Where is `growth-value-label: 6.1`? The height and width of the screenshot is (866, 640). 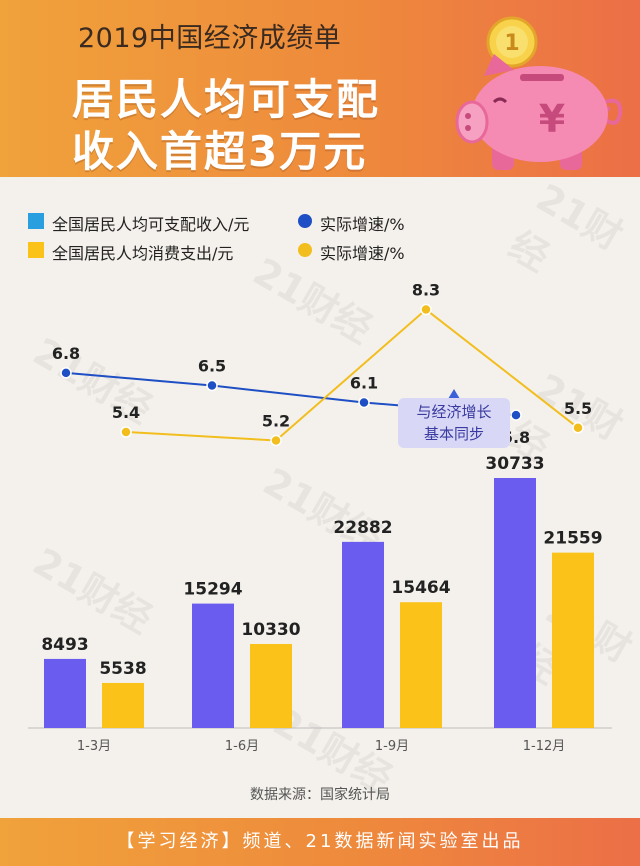 growth-value-label: 6.1 is located at coordinates (364, 382).